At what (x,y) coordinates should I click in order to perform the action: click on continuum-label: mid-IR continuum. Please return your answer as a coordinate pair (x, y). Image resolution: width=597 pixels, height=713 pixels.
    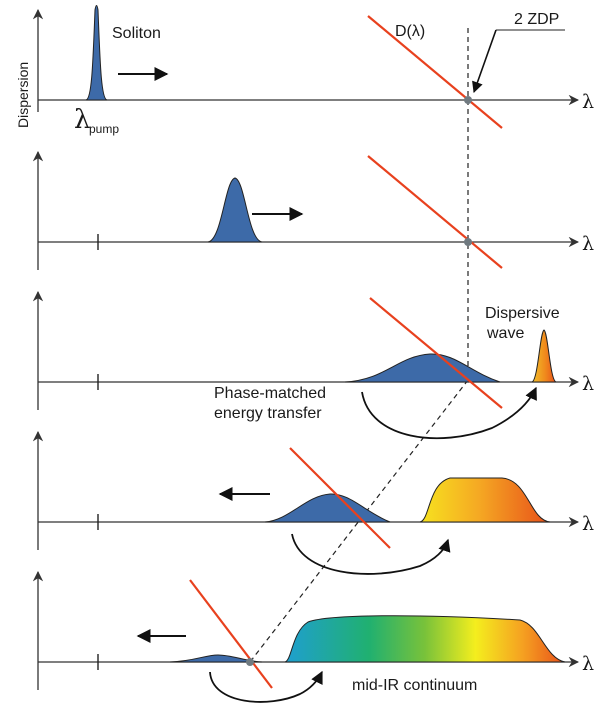
    Looking at the image, I should click on (414, 685).